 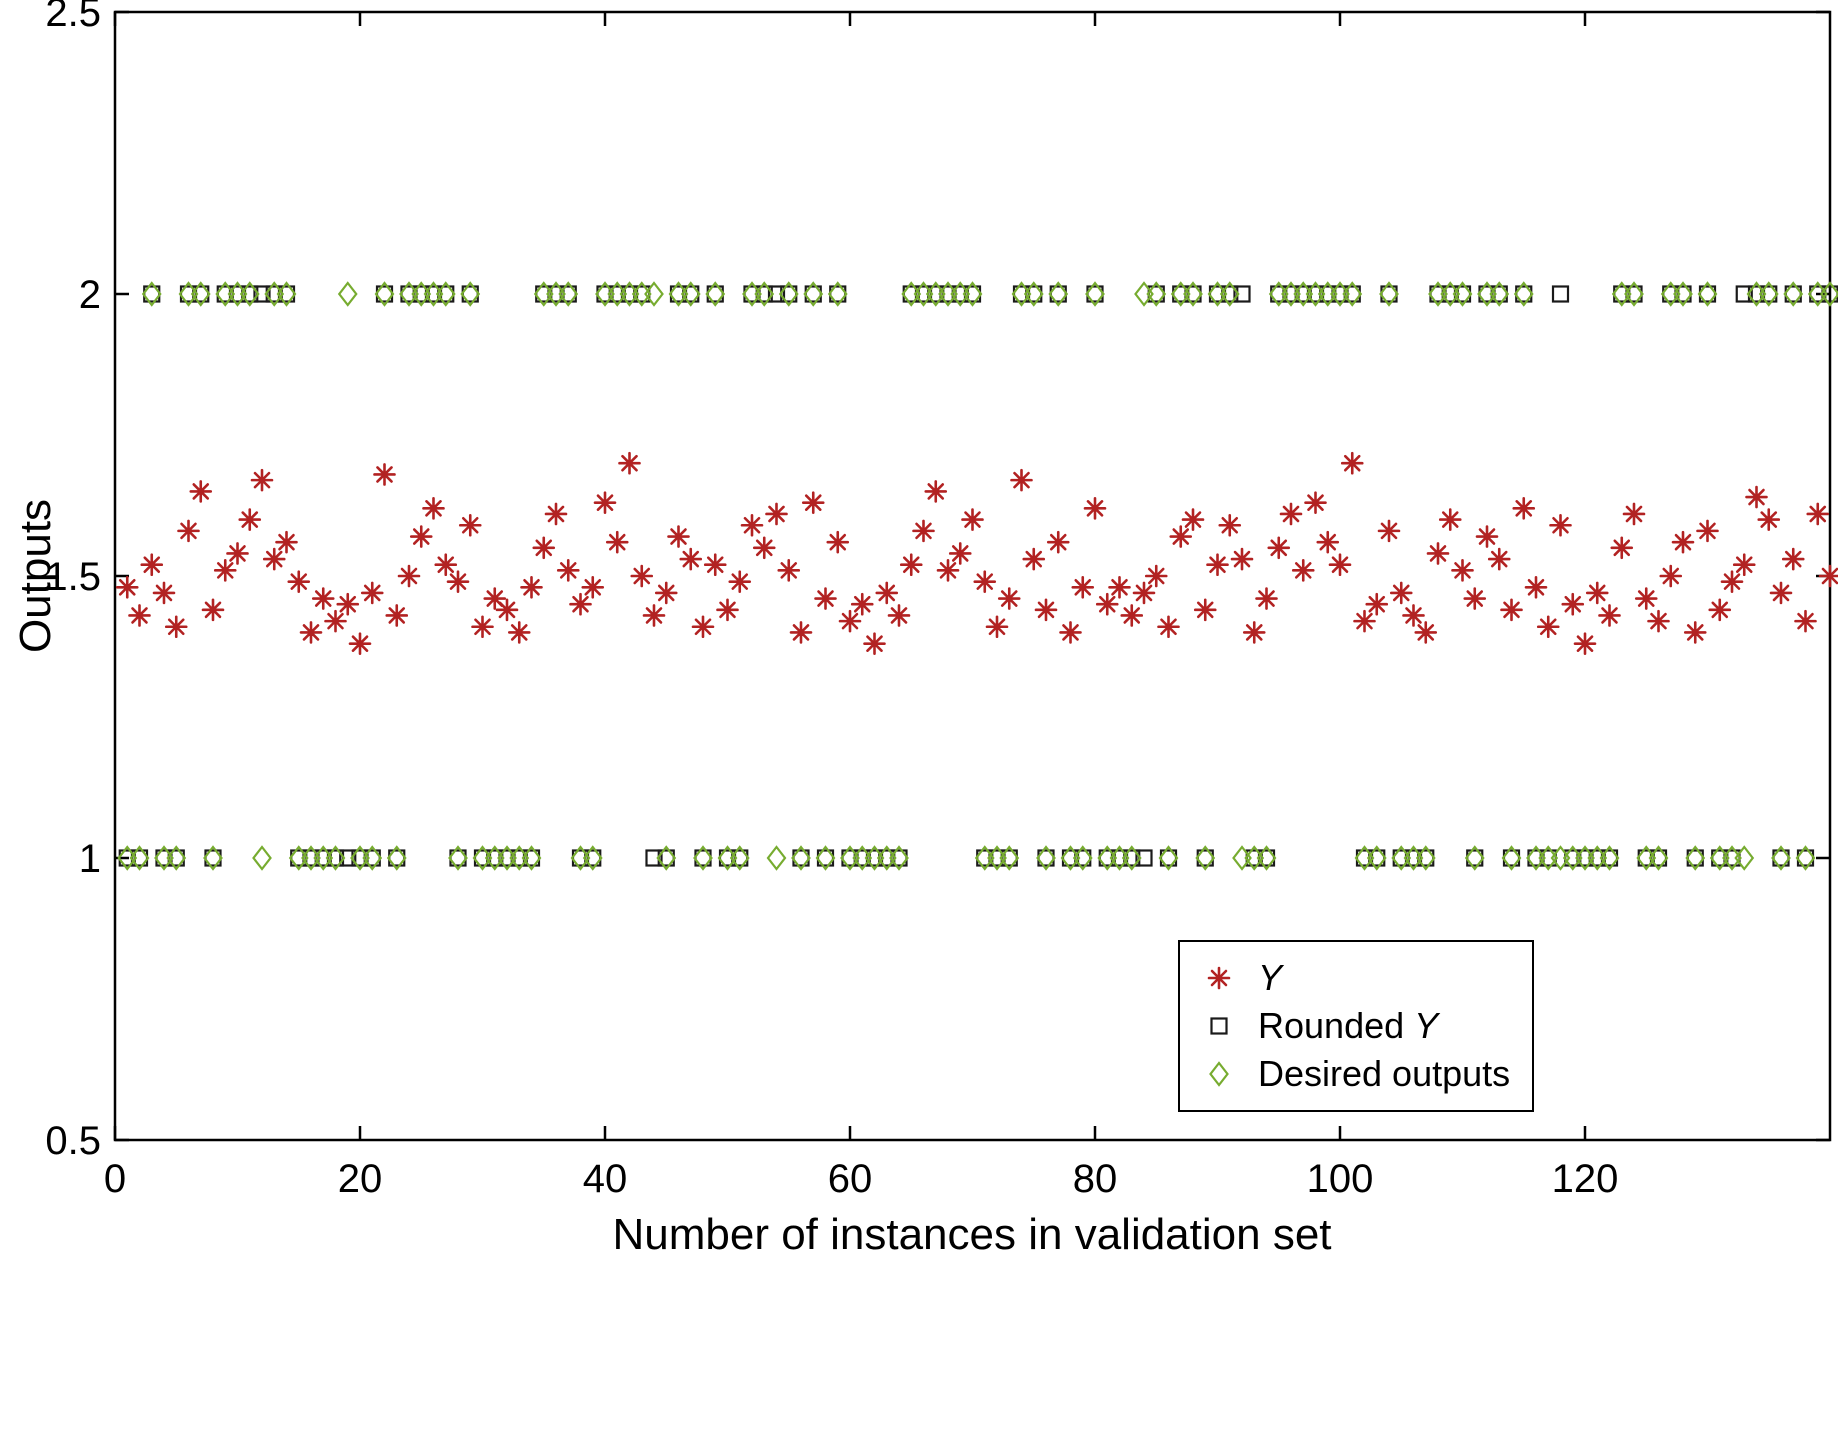 What do you see at coordinates (73, 577) in the screenshot?
I see `y-tick-label: 1.5` at bounding box center [73, 577].